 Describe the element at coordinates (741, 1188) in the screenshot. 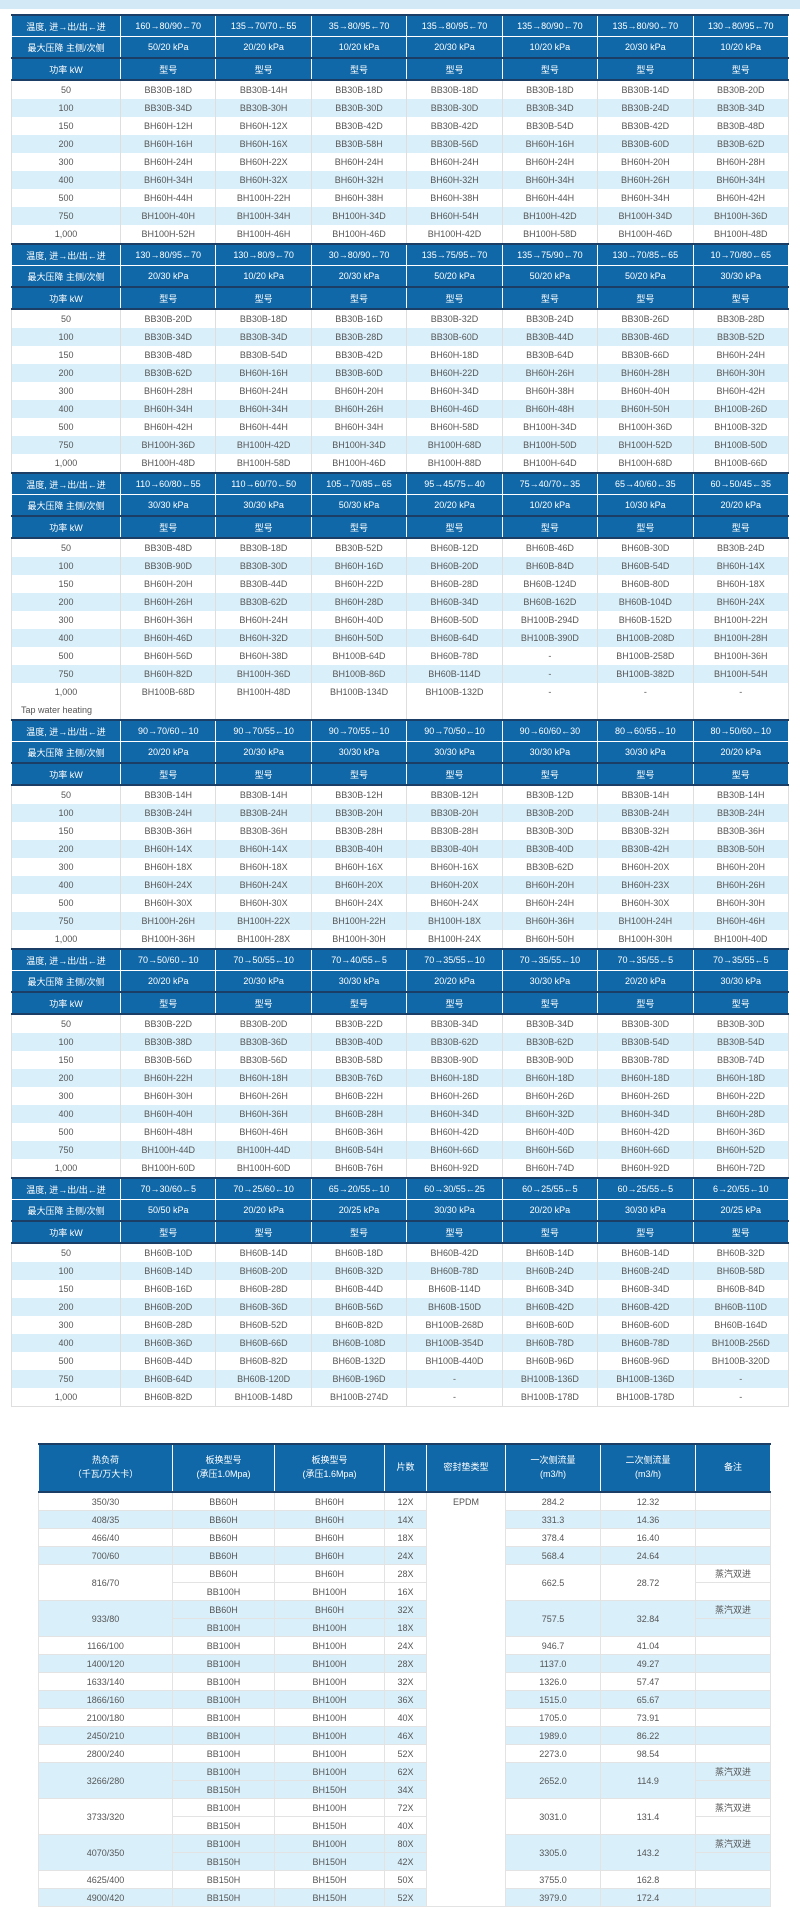

I see `temperature-header: 6→20/55←10` at that location.